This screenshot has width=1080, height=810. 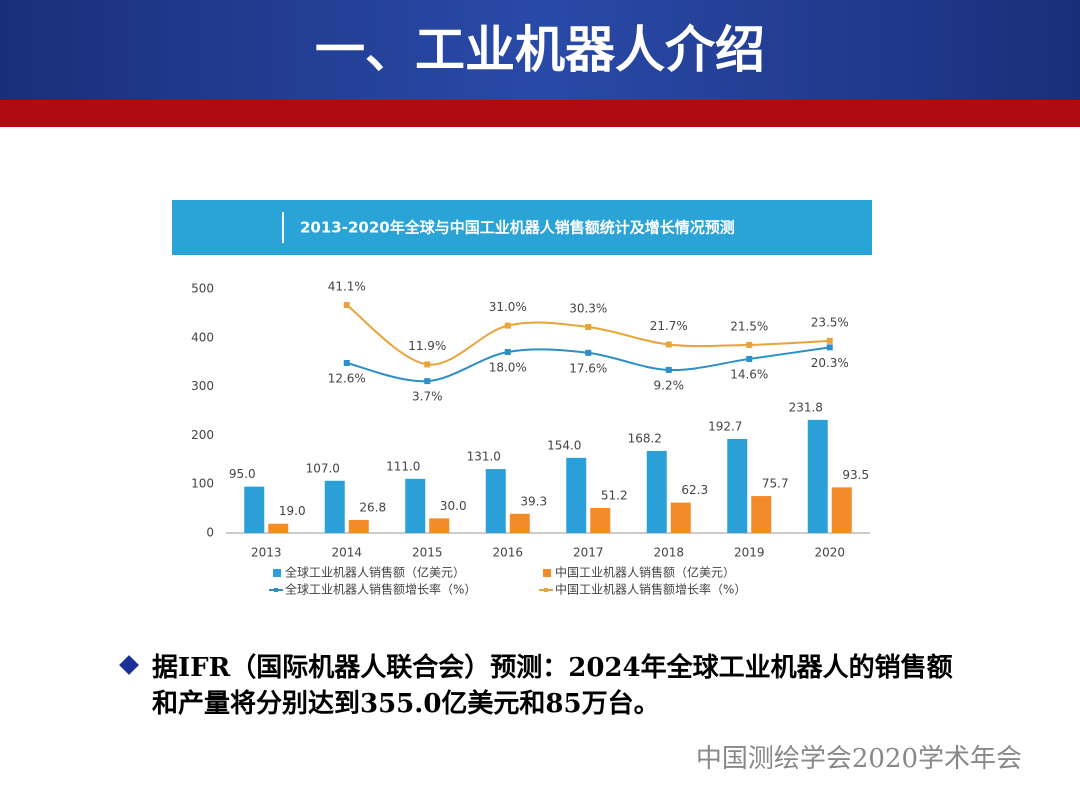 I want to click on y-tick-label: 300, so click(x=202, y=386).